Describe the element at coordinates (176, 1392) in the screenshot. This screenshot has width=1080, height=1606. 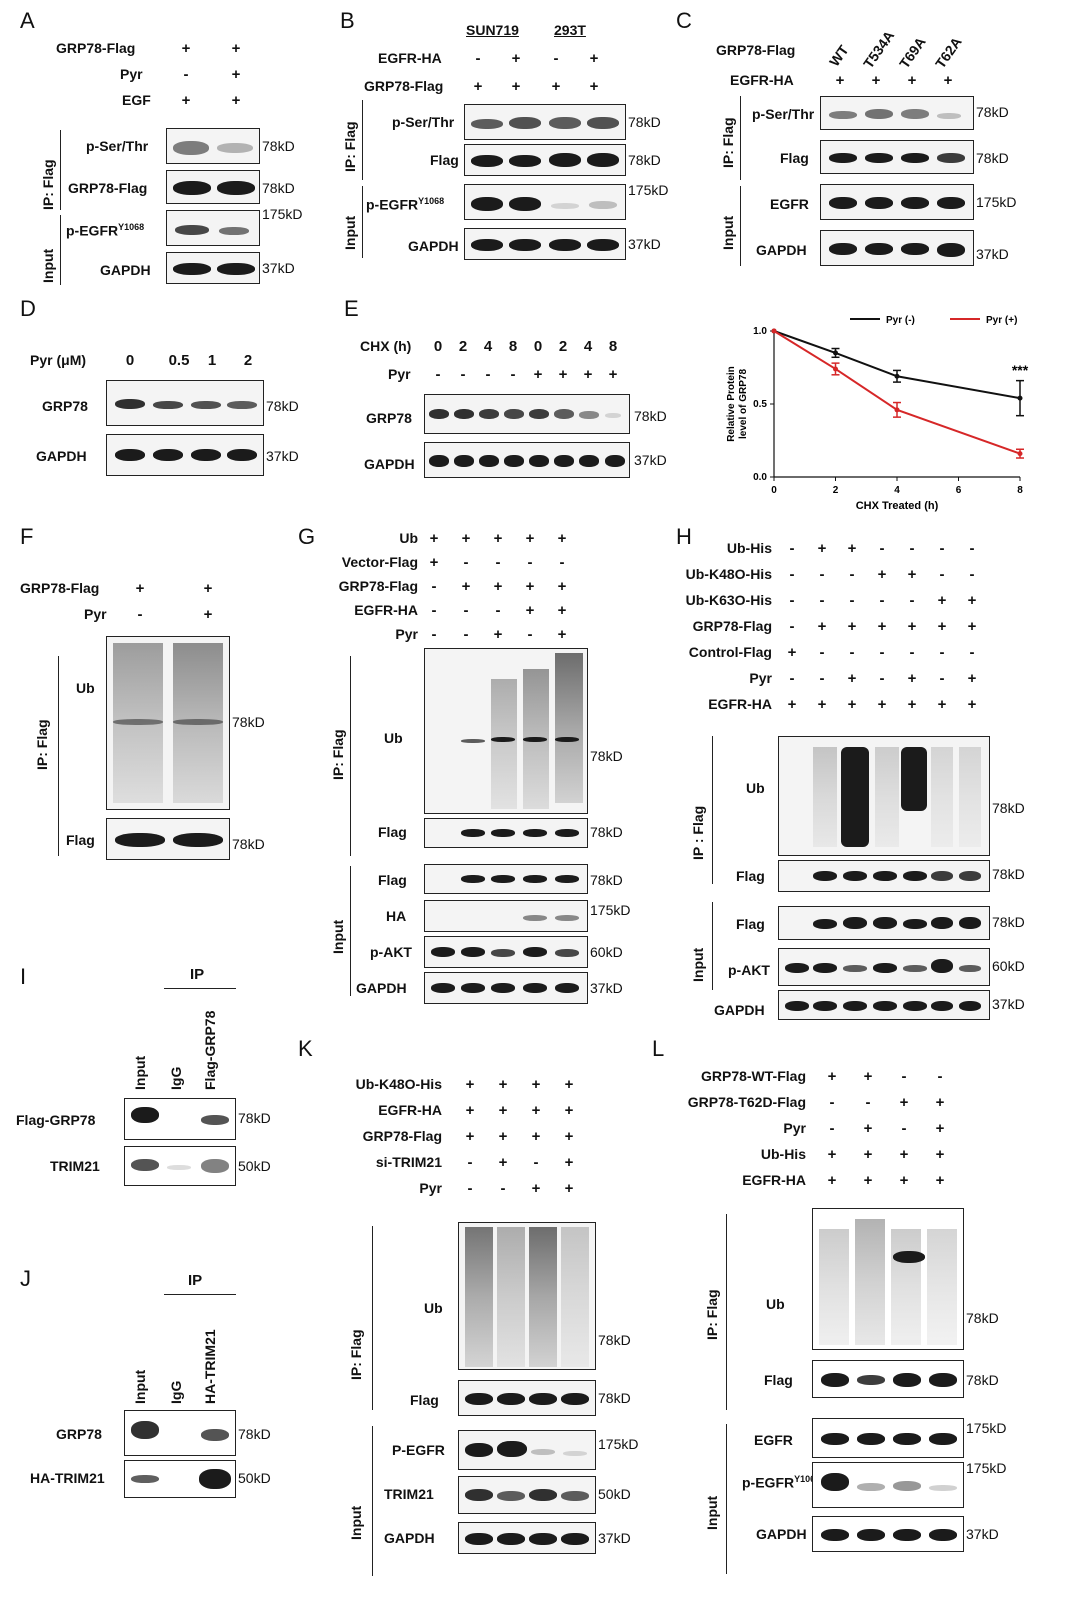
I see `lane-label: IgG` at that location.